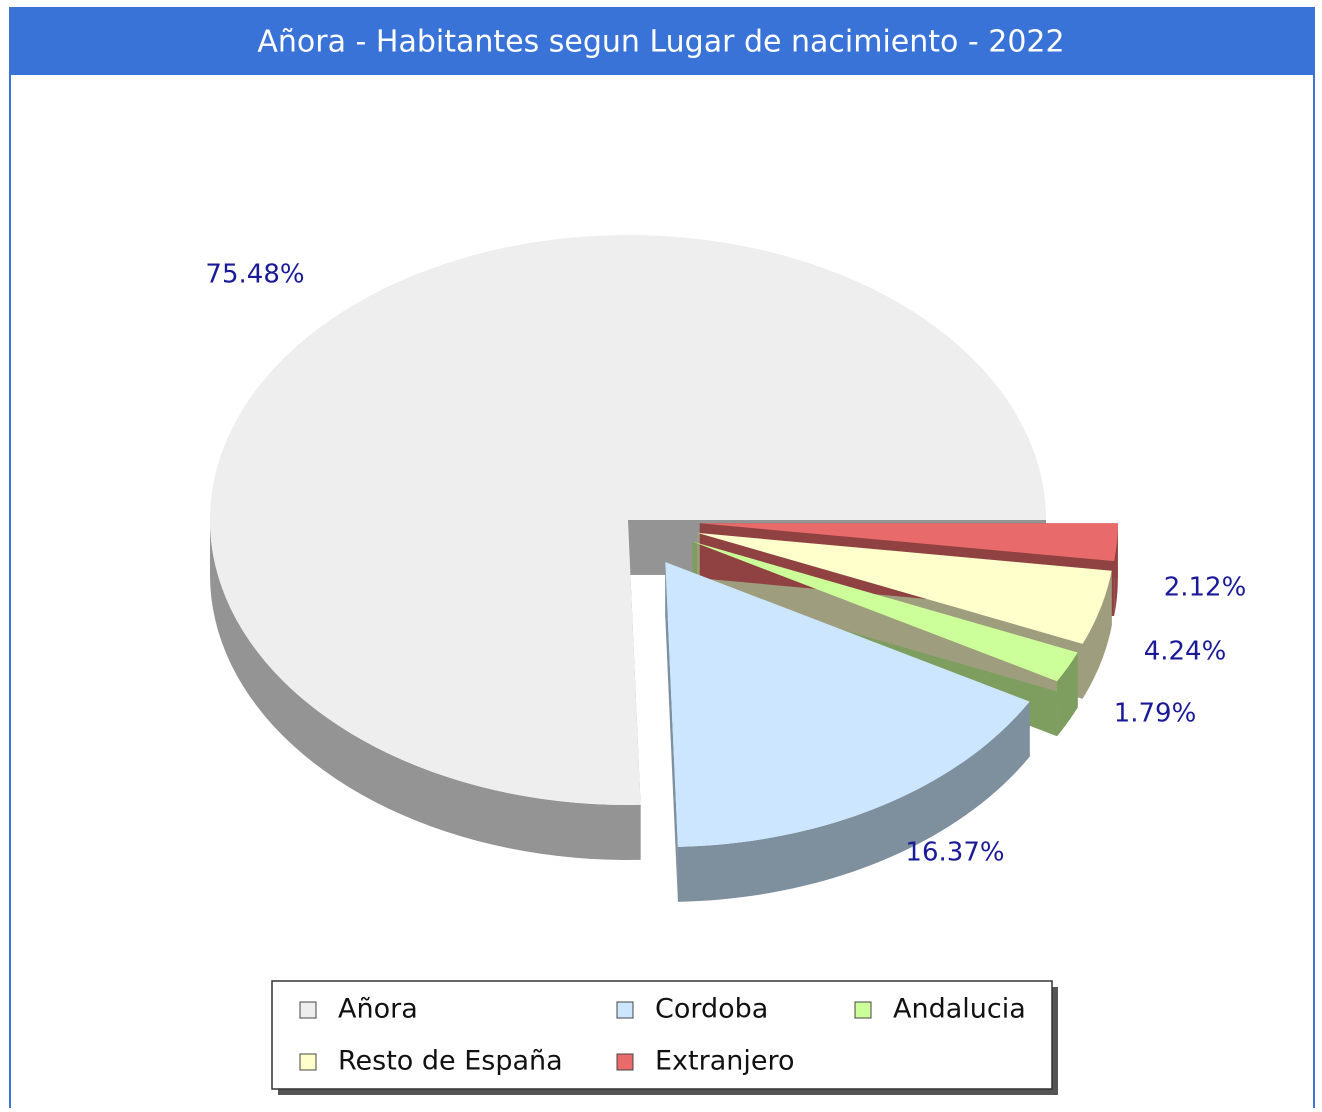 This screenshot has height=1112, width=1322. I want to click on legend-box, so click(662, 1035).